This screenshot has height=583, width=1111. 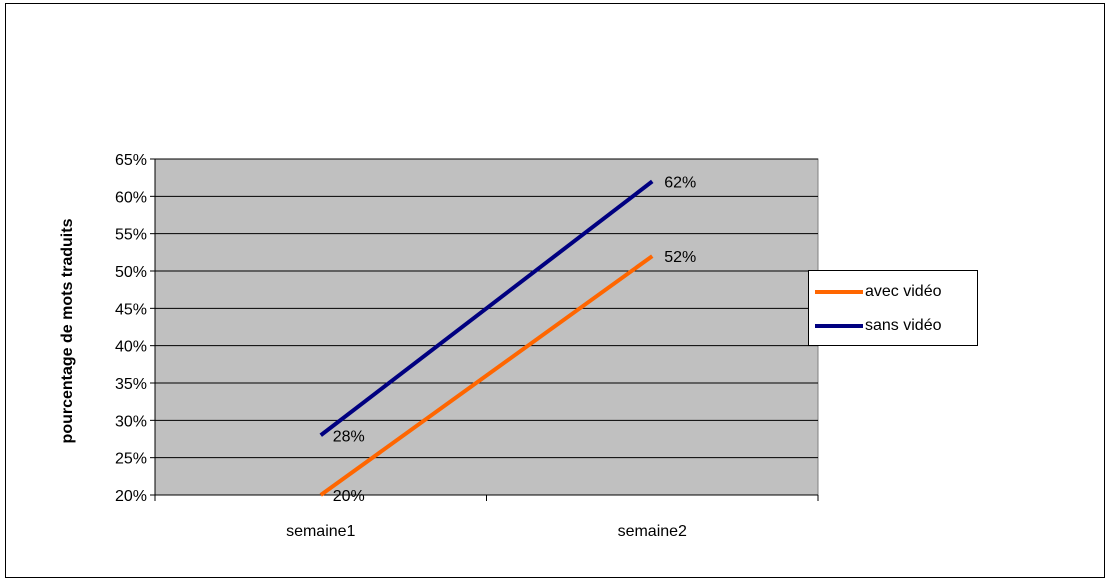 I want to click on legend-swatch-sans-video, so click(x=839, y=326).